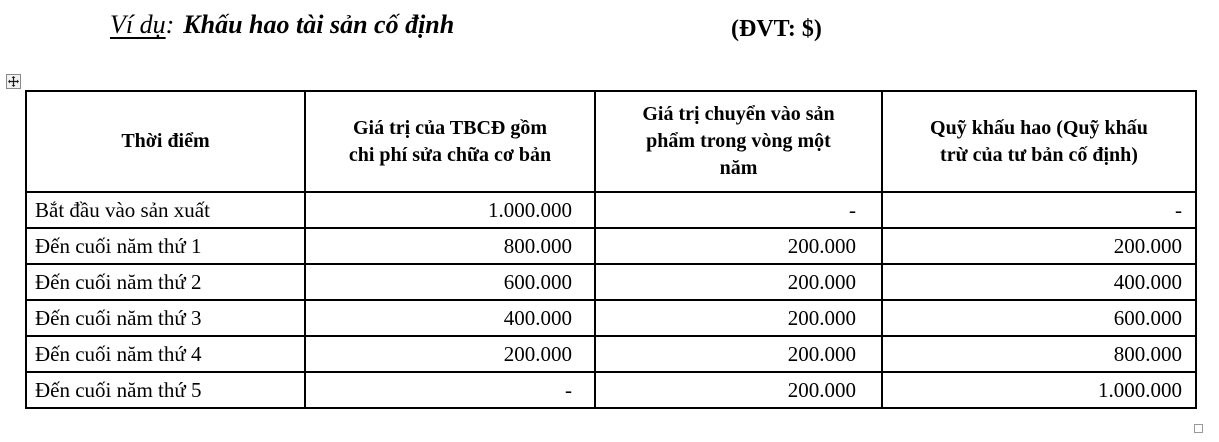 The height and width of the screenshot is (442, 1219). I want to click on title-colon: :, so click(170, 24).